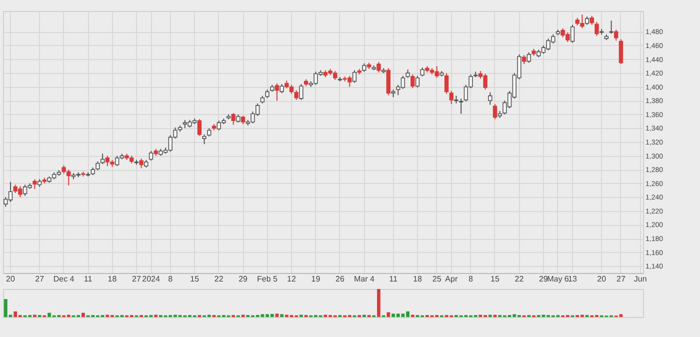  What do you see at coordinates (292, 279) in the screenshot?
I see `x-tick-label: 12` at bounding box center [292, 279].